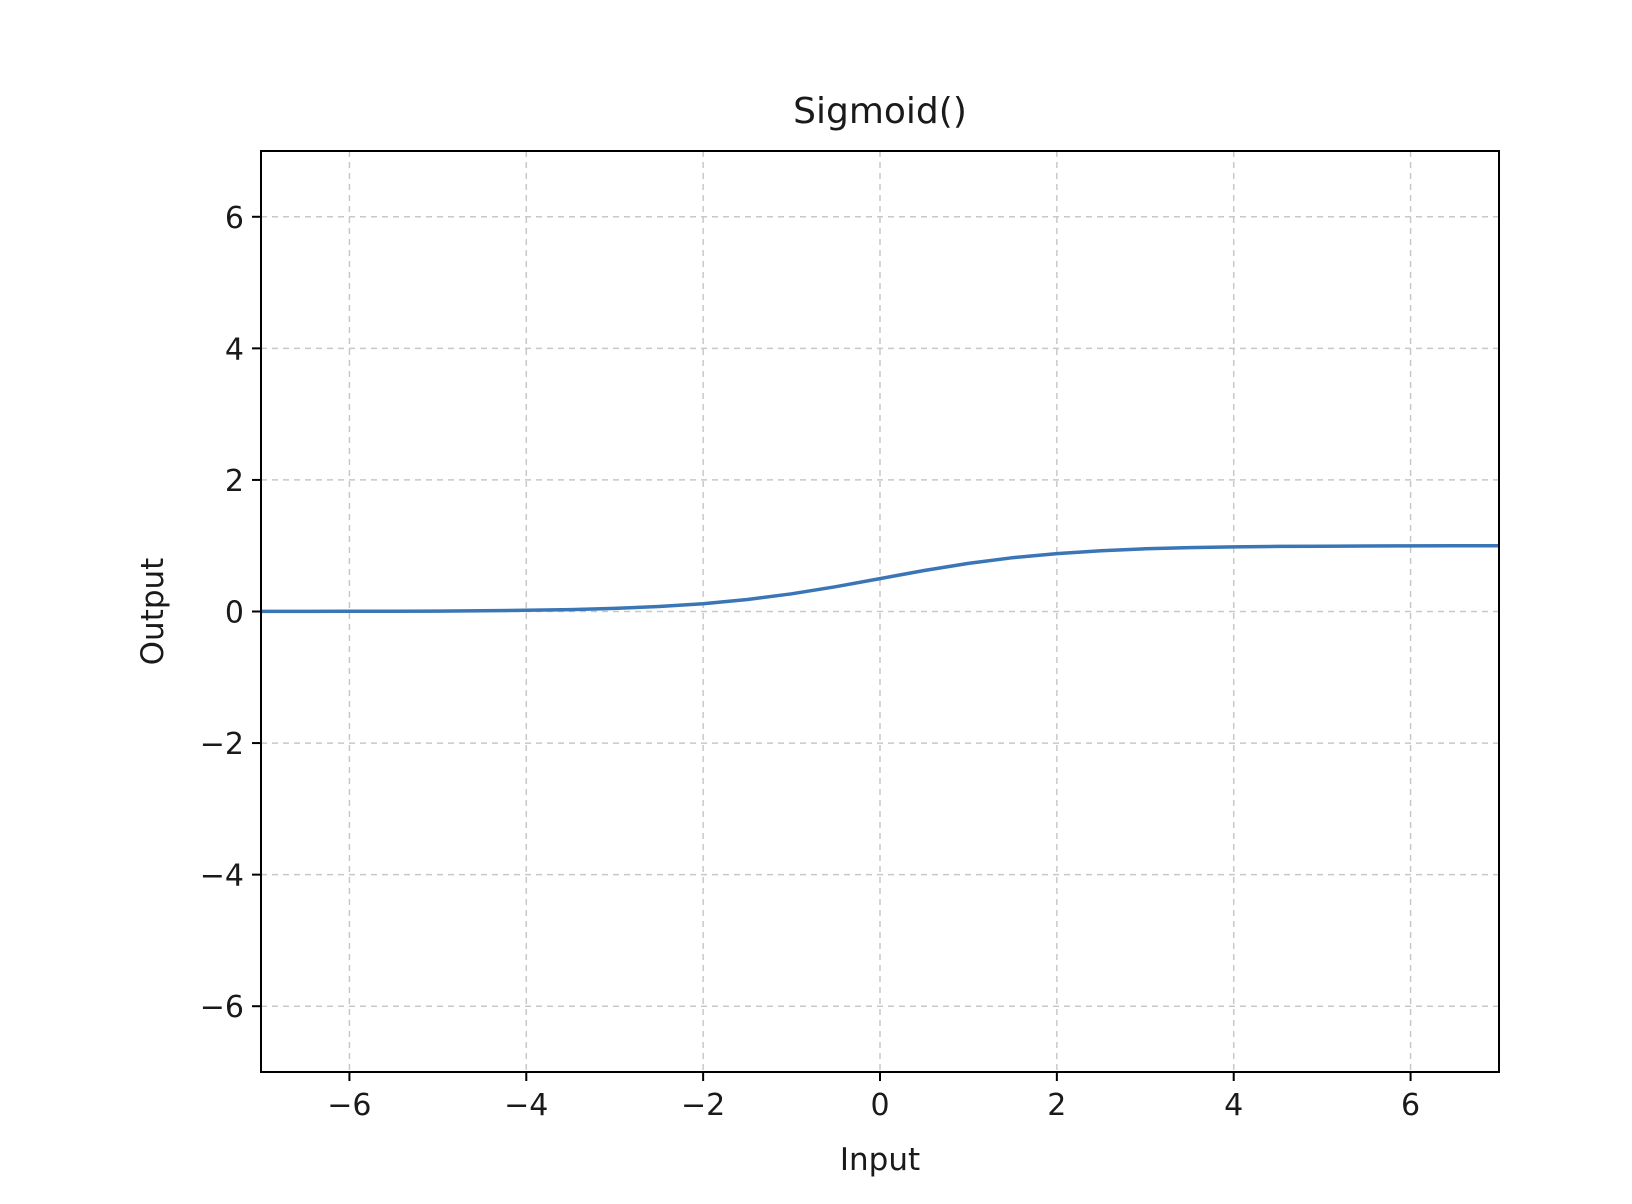 The width and height of the screenshot is (1632, 1204). What do you see at coordinates (880, 1160) in the screenshot?
I see `x-axis-label: Input` at bounding box center [880, 1160].